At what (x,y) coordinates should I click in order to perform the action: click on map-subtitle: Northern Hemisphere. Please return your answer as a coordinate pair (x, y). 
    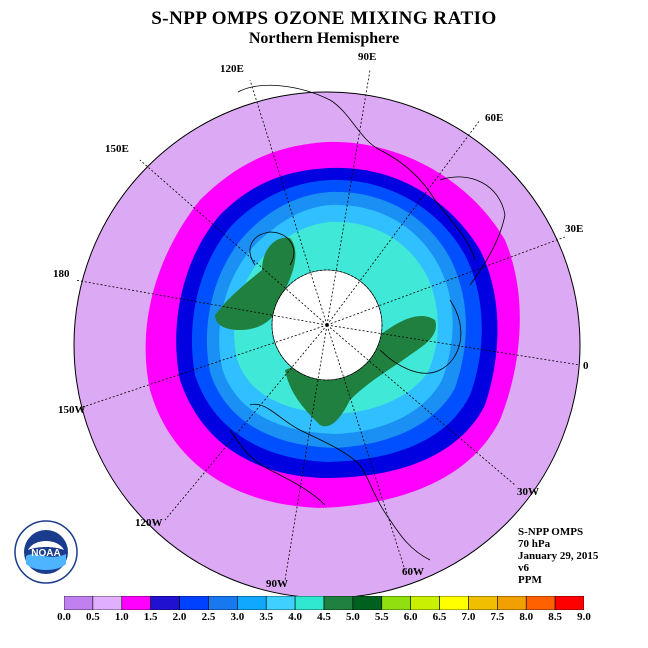
    Looking at the image, I should click on (324, 38).